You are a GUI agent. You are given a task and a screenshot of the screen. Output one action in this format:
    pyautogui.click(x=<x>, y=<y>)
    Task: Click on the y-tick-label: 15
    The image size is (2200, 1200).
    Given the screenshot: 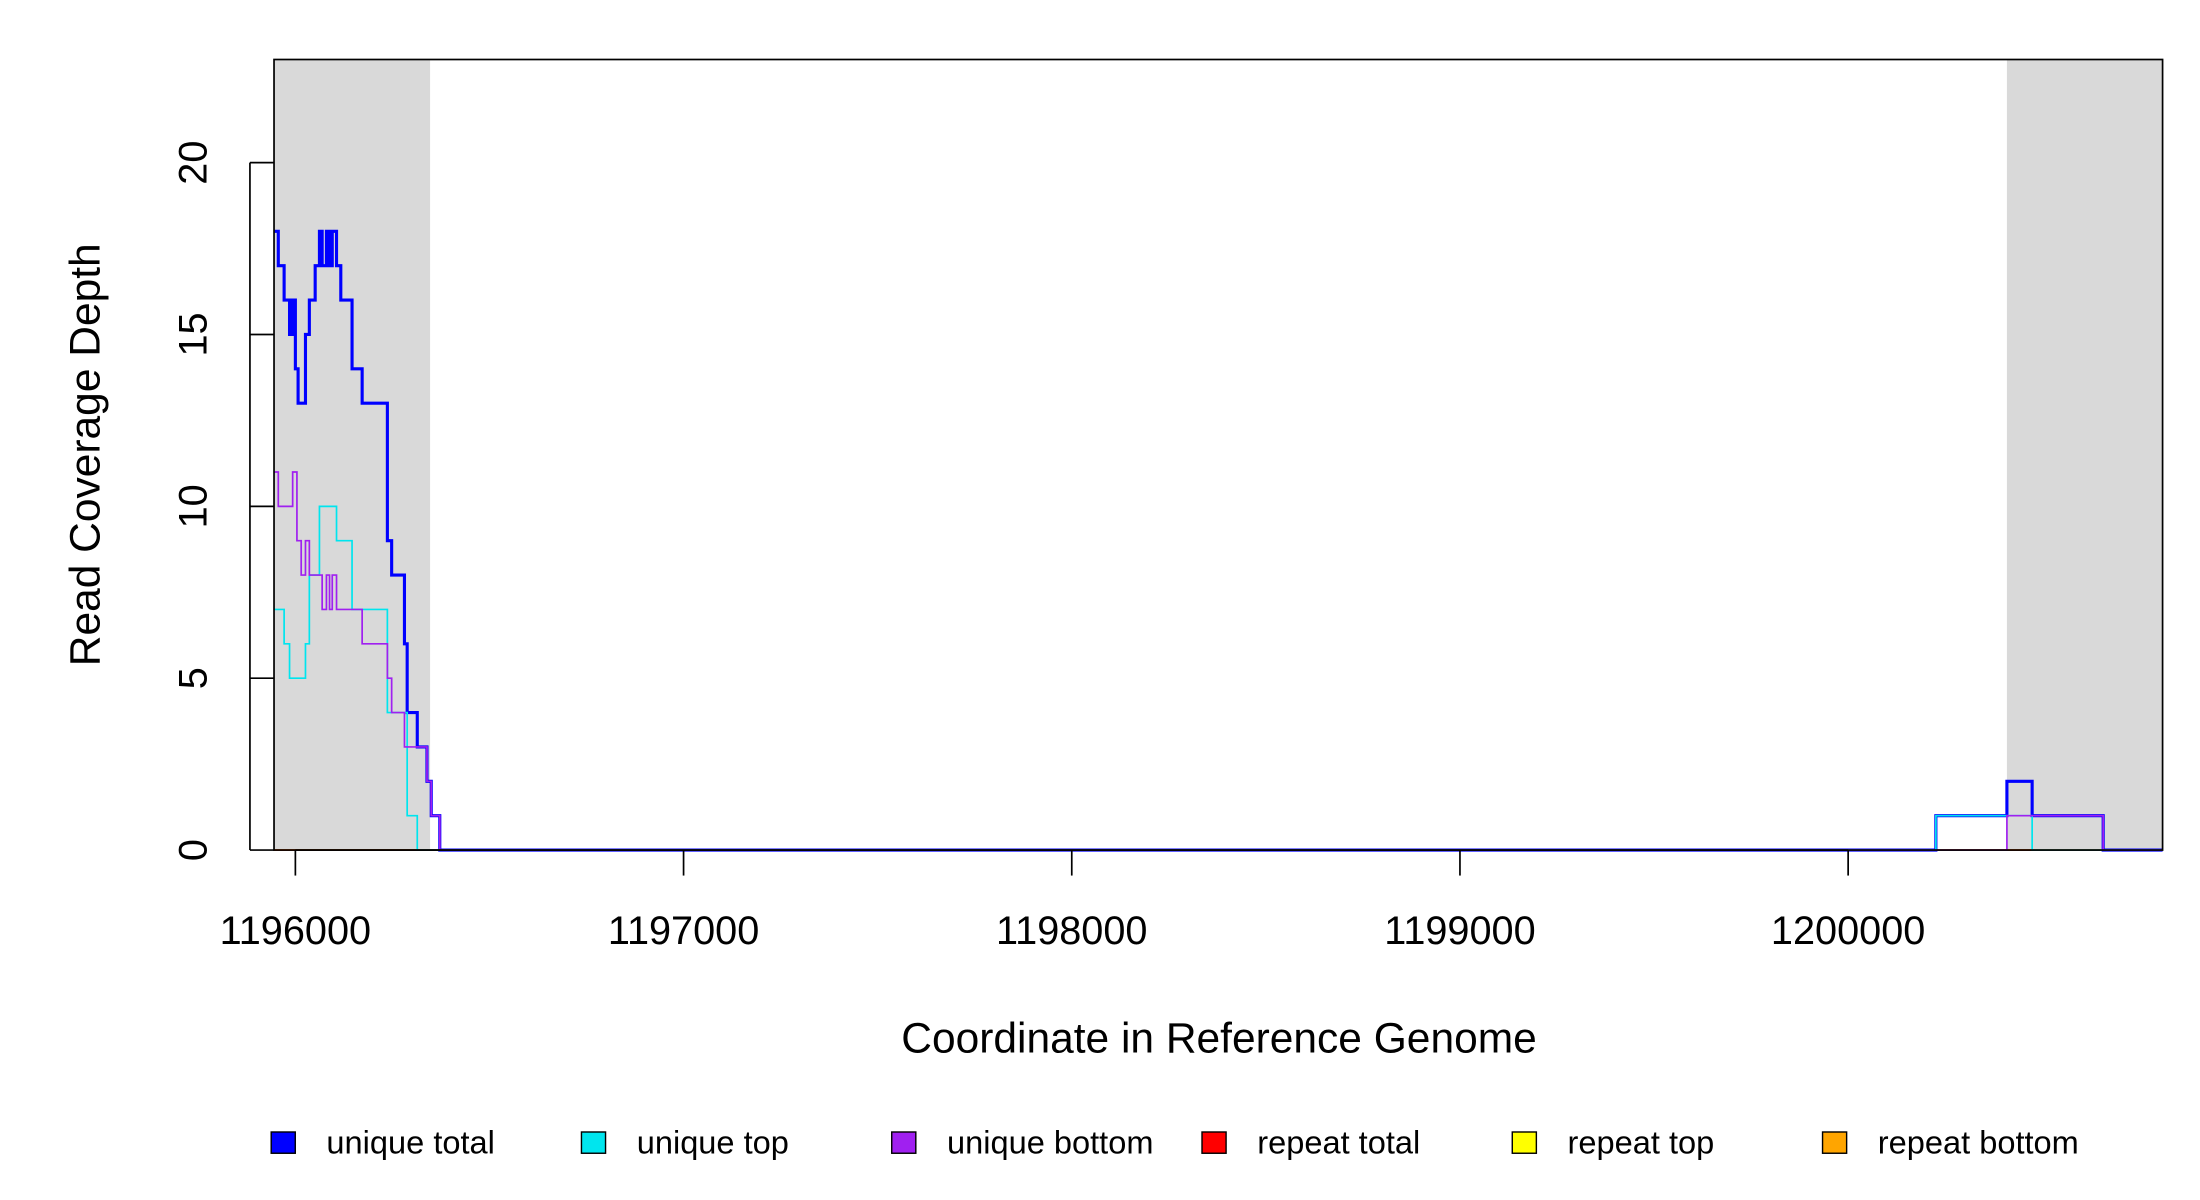 What is the action you would take?
    pyautogui.click(x=194, y=334)
    